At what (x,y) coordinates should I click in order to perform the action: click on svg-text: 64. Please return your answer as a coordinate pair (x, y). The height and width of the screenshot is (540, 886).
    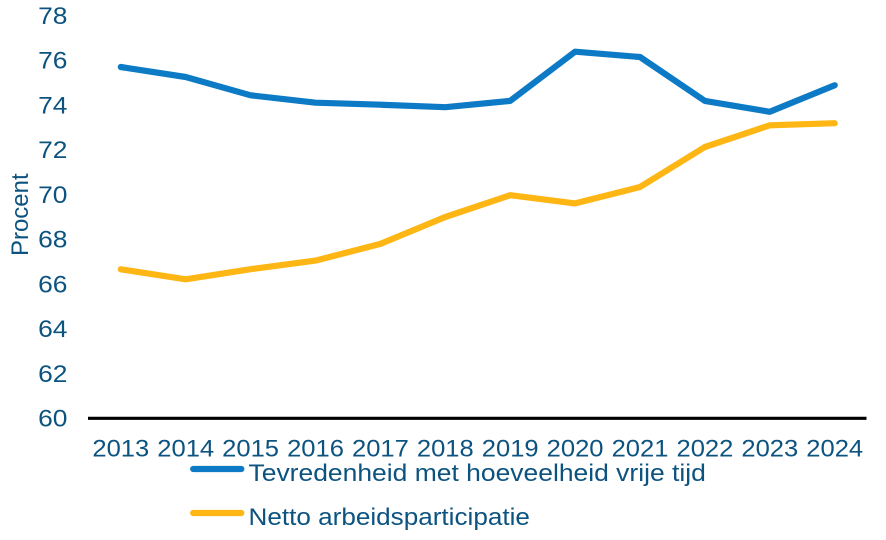
    Looking at the image, I should click on (52, 329).